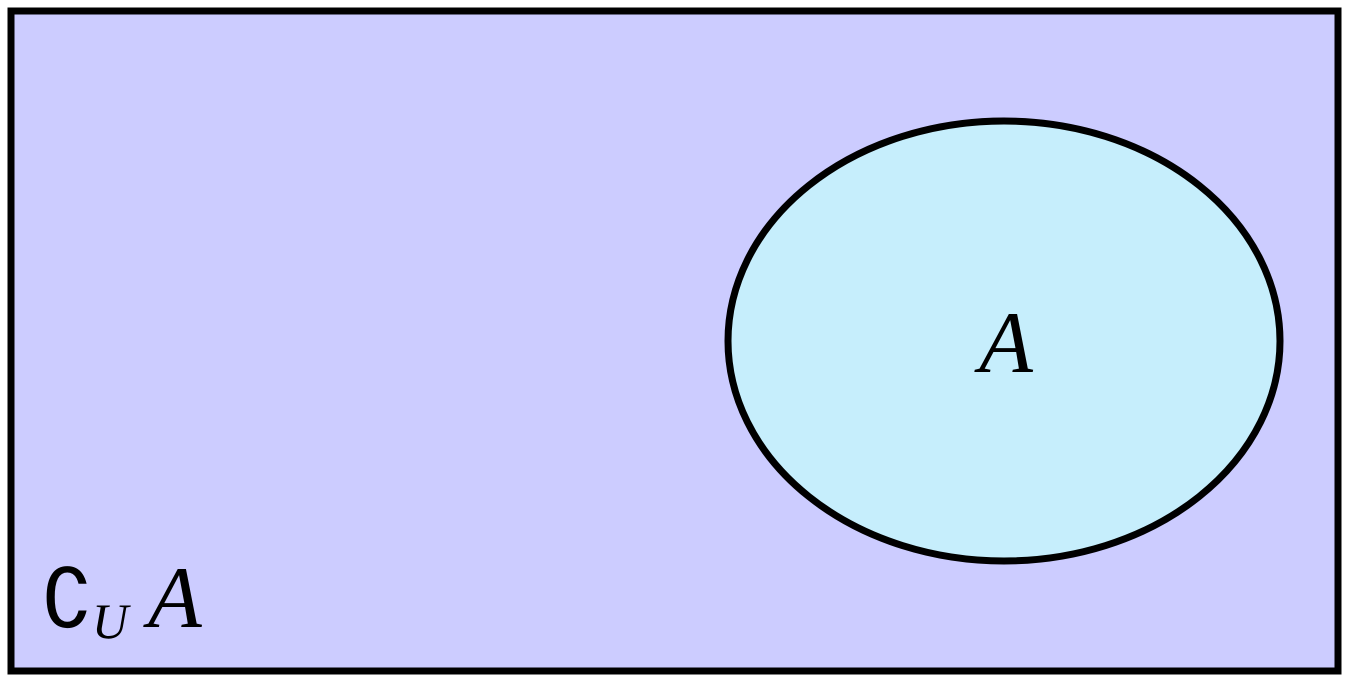 Image resolution: width=1350 pixels, height=685 pixels. I want to click on complement-label: ∁ U A, so click(122, 599).